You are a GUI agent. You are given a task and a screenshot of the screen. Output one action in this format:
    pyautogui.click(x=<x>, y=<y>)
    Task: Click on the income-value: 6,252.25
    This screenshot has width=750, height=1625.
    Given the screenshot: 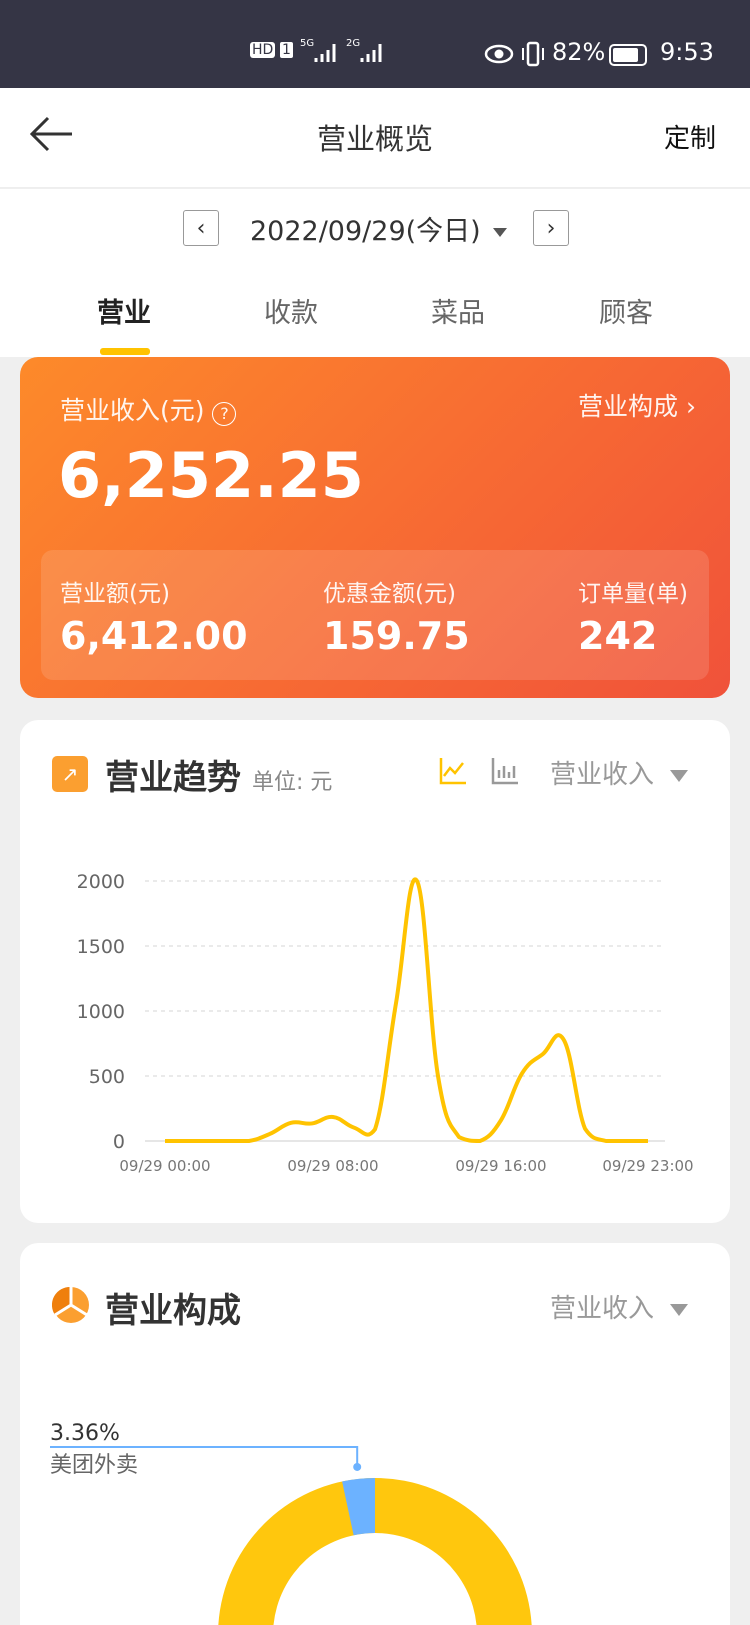 What is the action you would take?
    pyautogui.click(x=211, y=475)
    